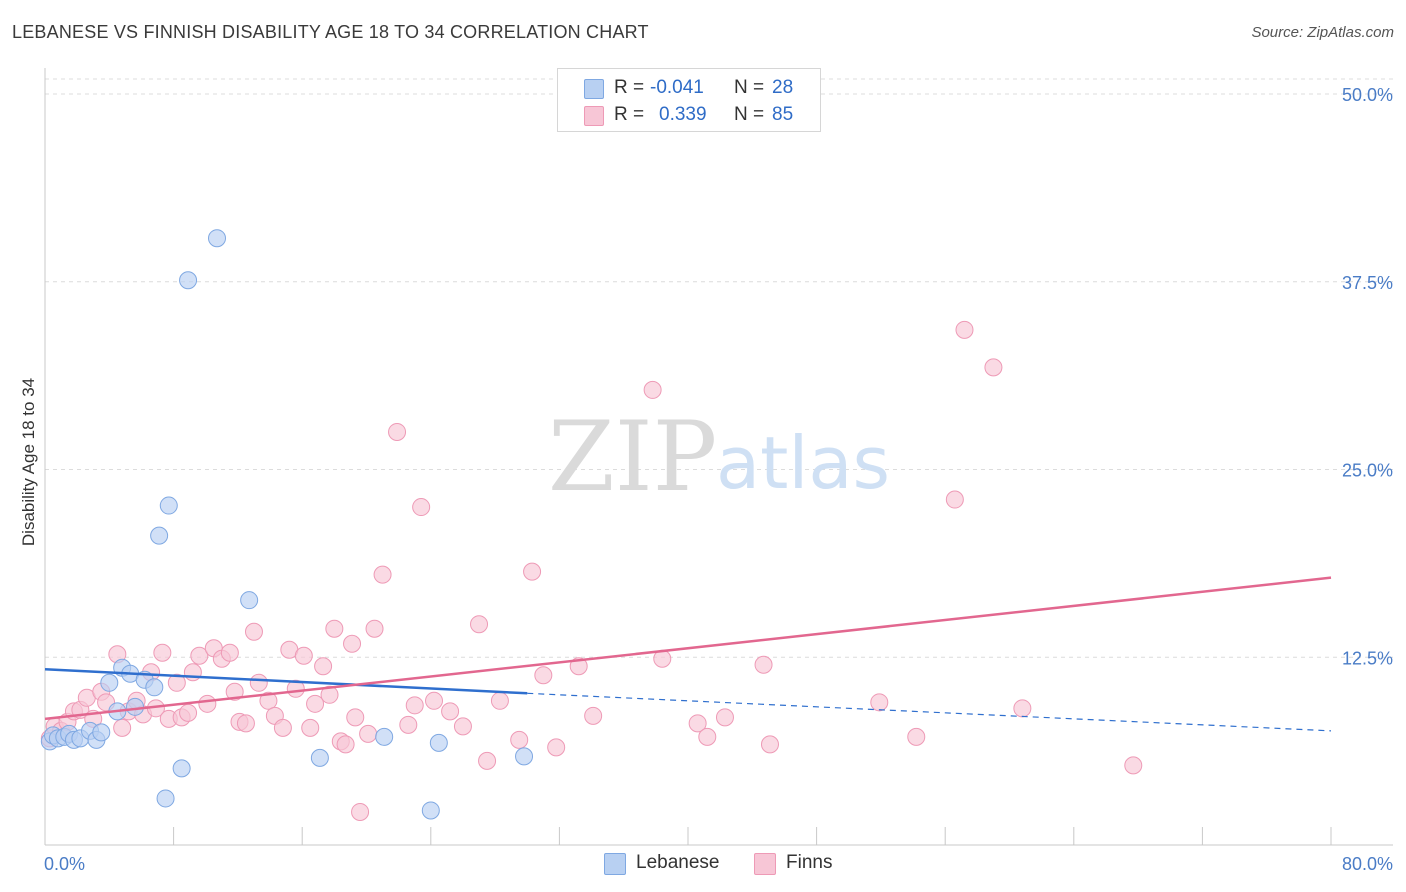 This screenshot has width=1406, height=892. Describe the element at coordinates (1367, 864) in the screenshot. I see `x-tick-label: 80.0%` at that location.